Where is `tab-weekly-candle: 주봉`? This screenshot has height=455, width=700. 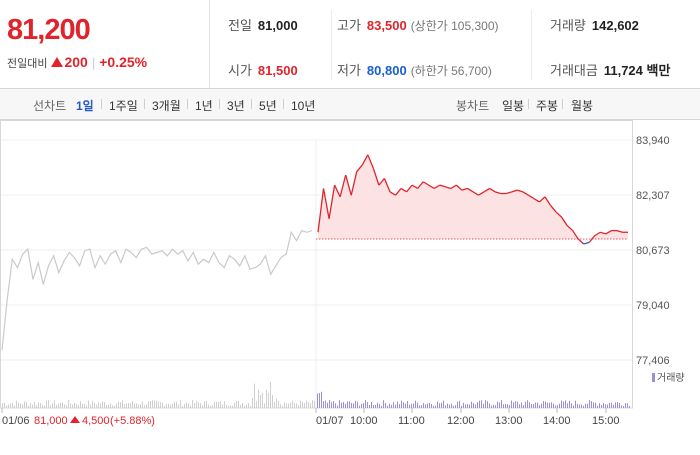
tab-weekly-candle: 주봉 is located at coordinates (547, 106).